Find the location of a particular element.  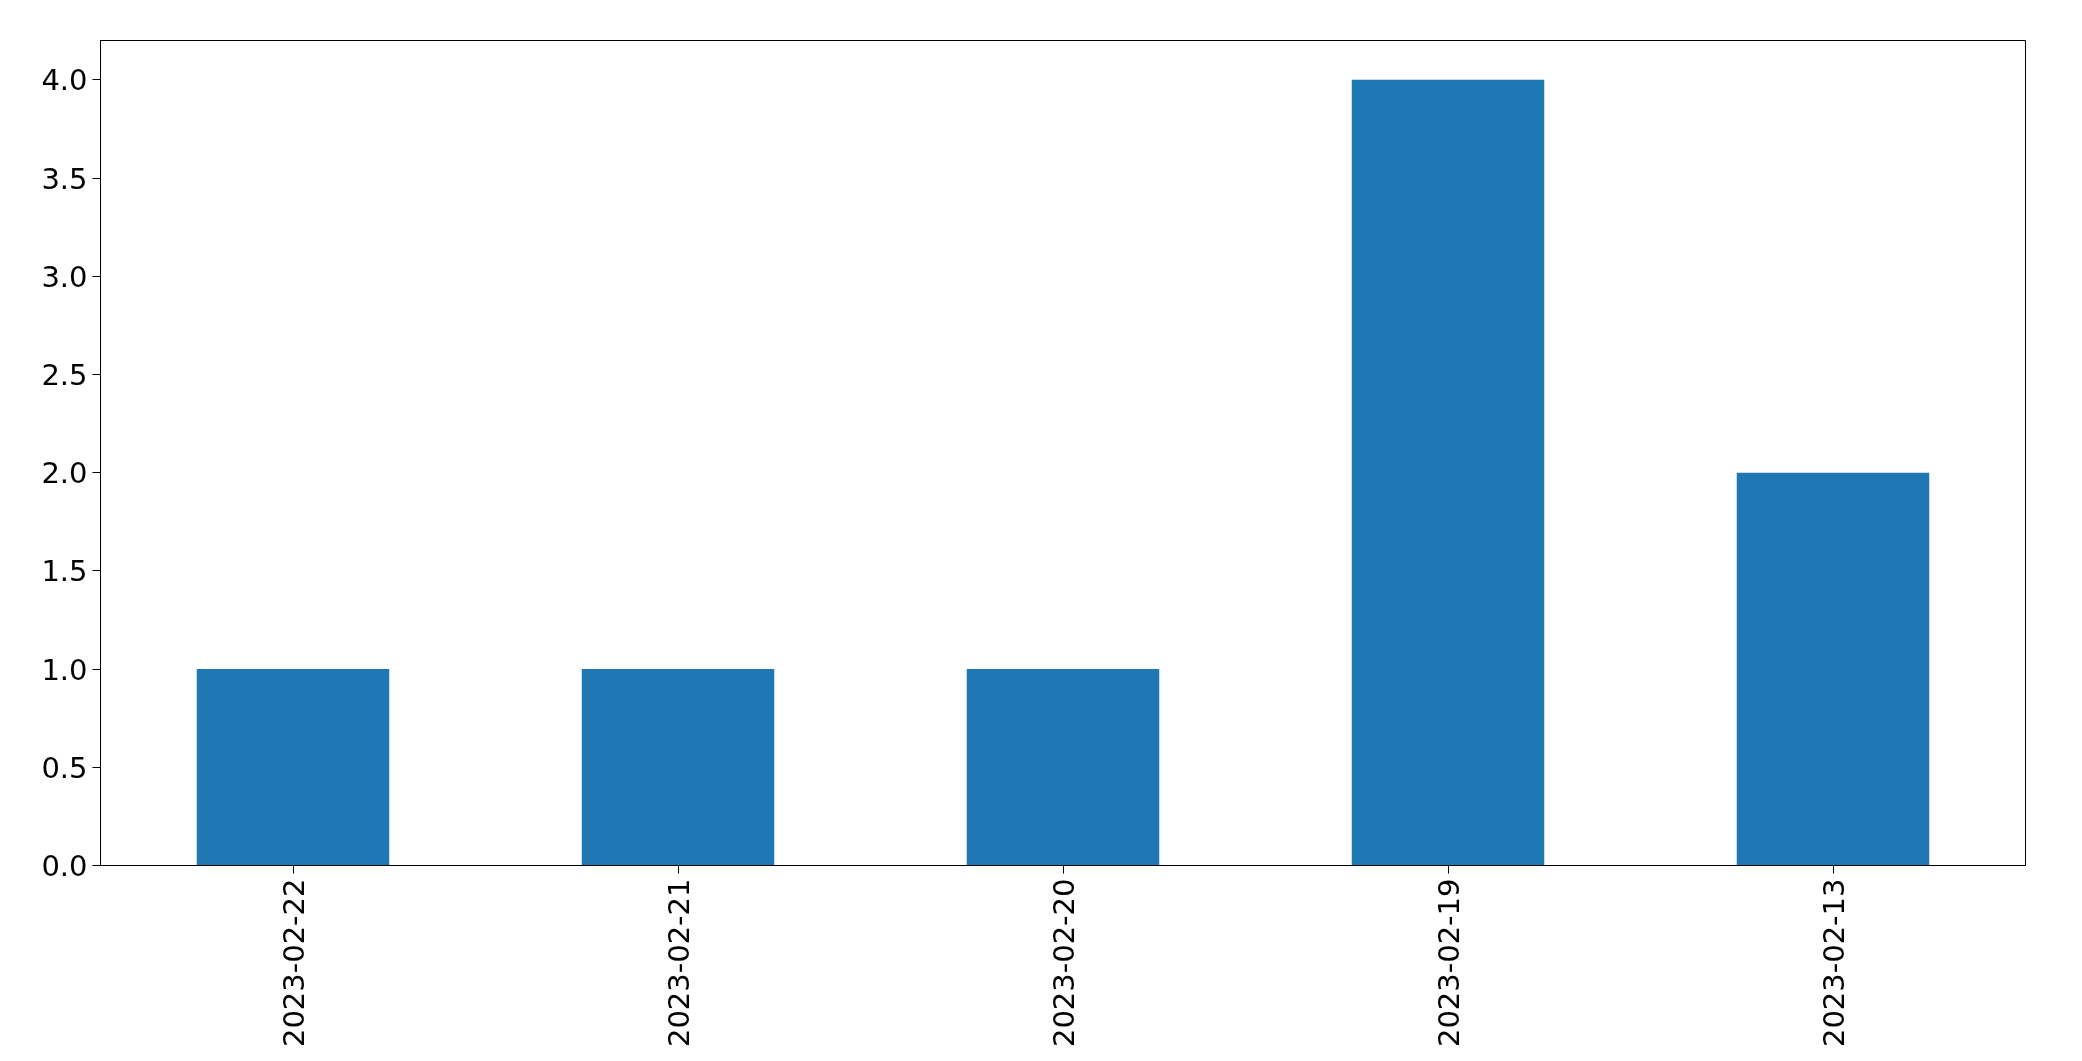

y-tick-label: 2.0 is located at coordinates (64, 473).